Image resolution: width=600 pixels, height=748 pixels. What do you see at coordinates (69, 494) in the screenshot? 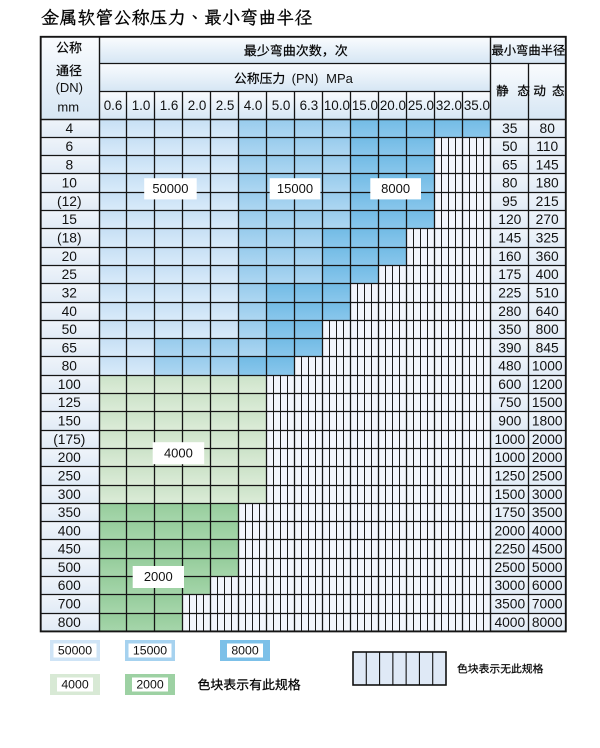
I see `svg-text: 300` at bounding box center [69, 494].